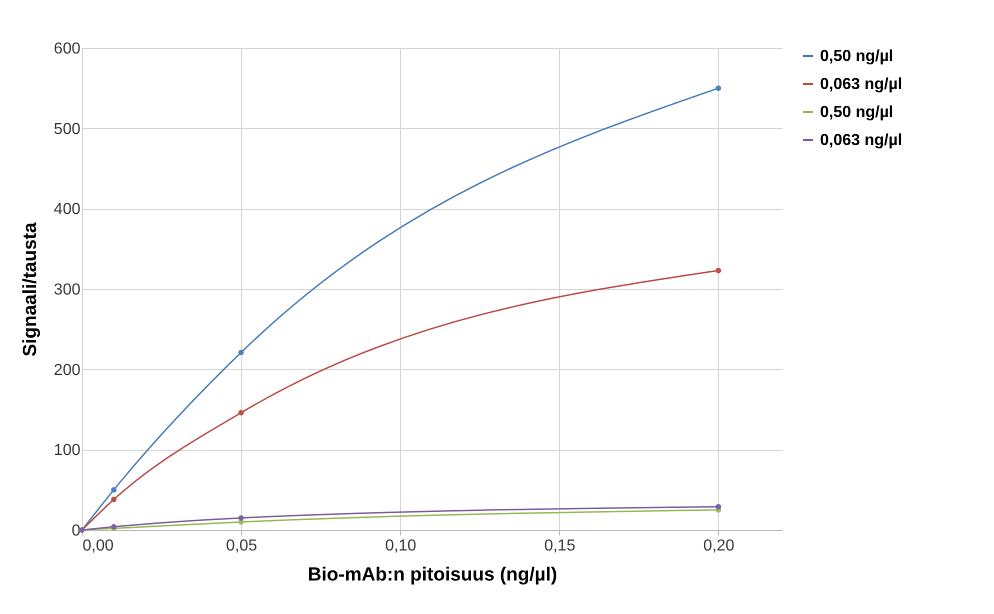  Describe the element at coordinates (67, 129) in the screenshot. I see `y-tick-label: 500` at that location.